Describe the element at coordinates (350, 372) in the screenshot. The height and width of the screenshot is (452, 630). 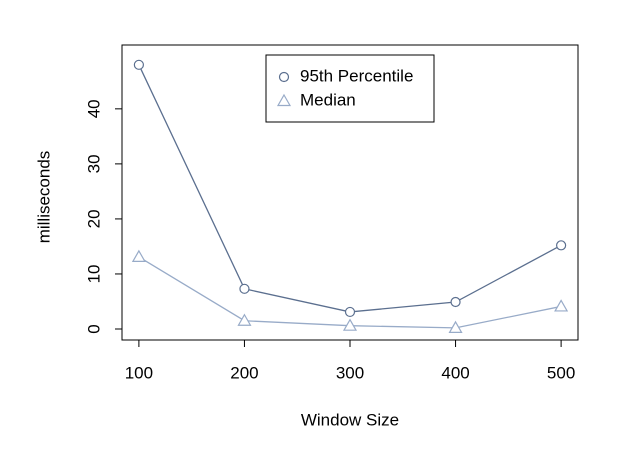
I see `x-tick-label: 300` at that location.